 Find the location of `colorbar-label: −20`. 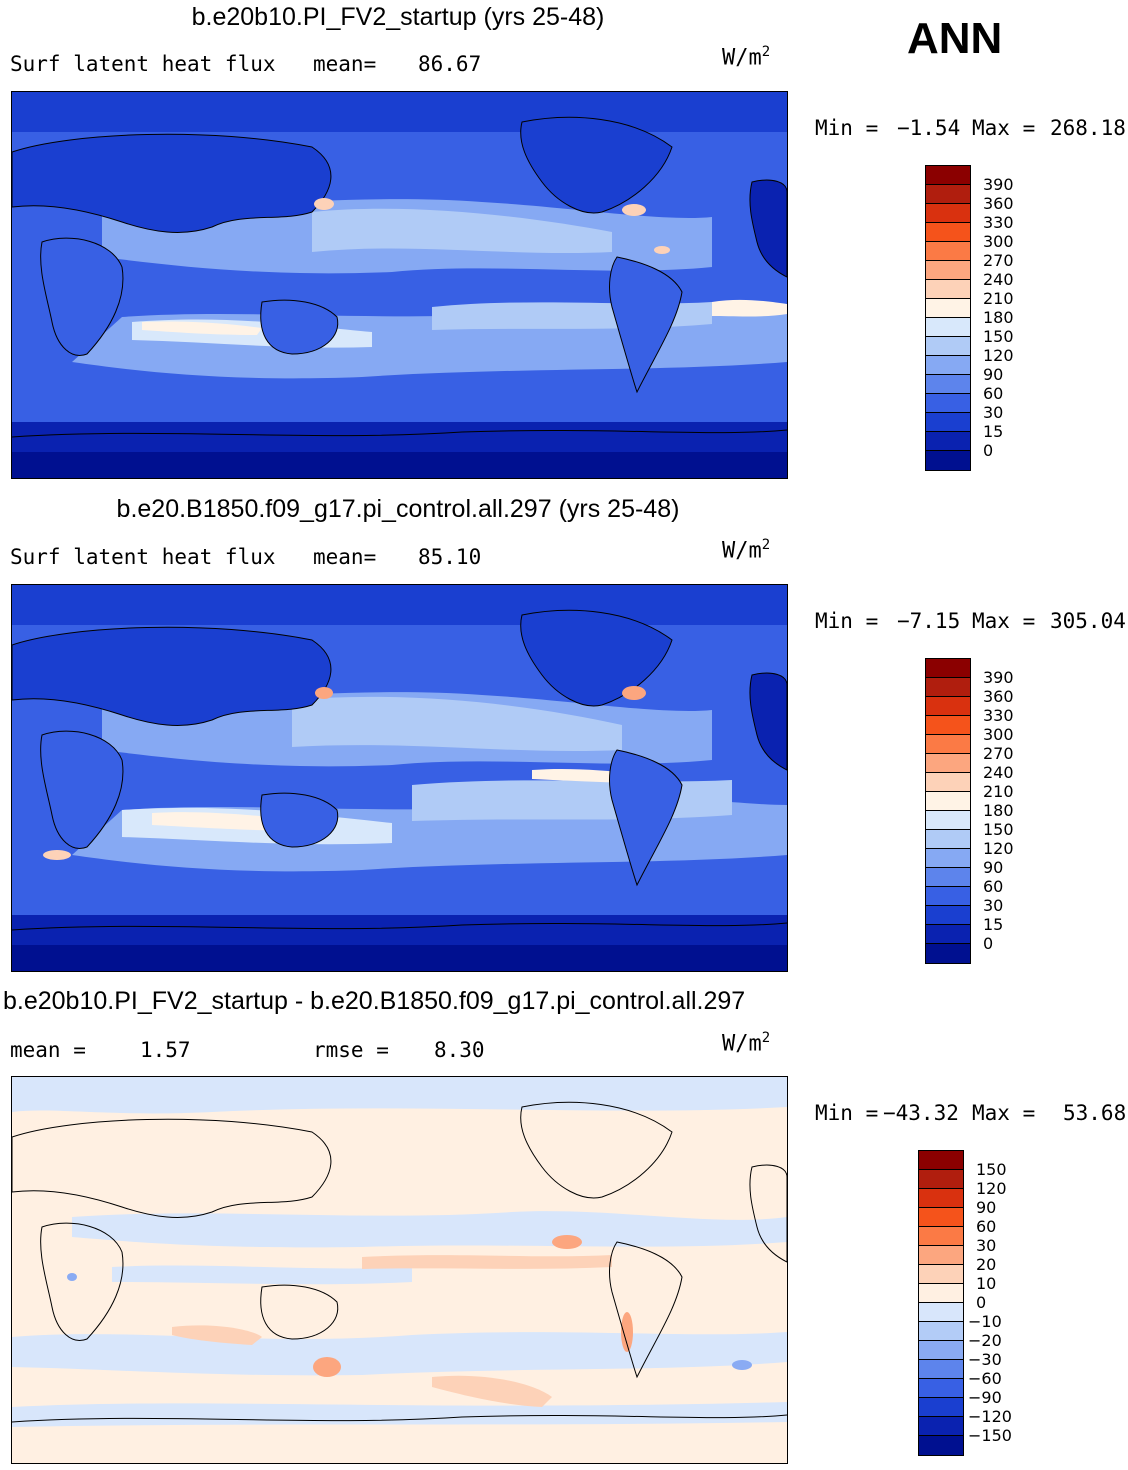

colorbar-label: −20 is located at coordinates (985, 1340).